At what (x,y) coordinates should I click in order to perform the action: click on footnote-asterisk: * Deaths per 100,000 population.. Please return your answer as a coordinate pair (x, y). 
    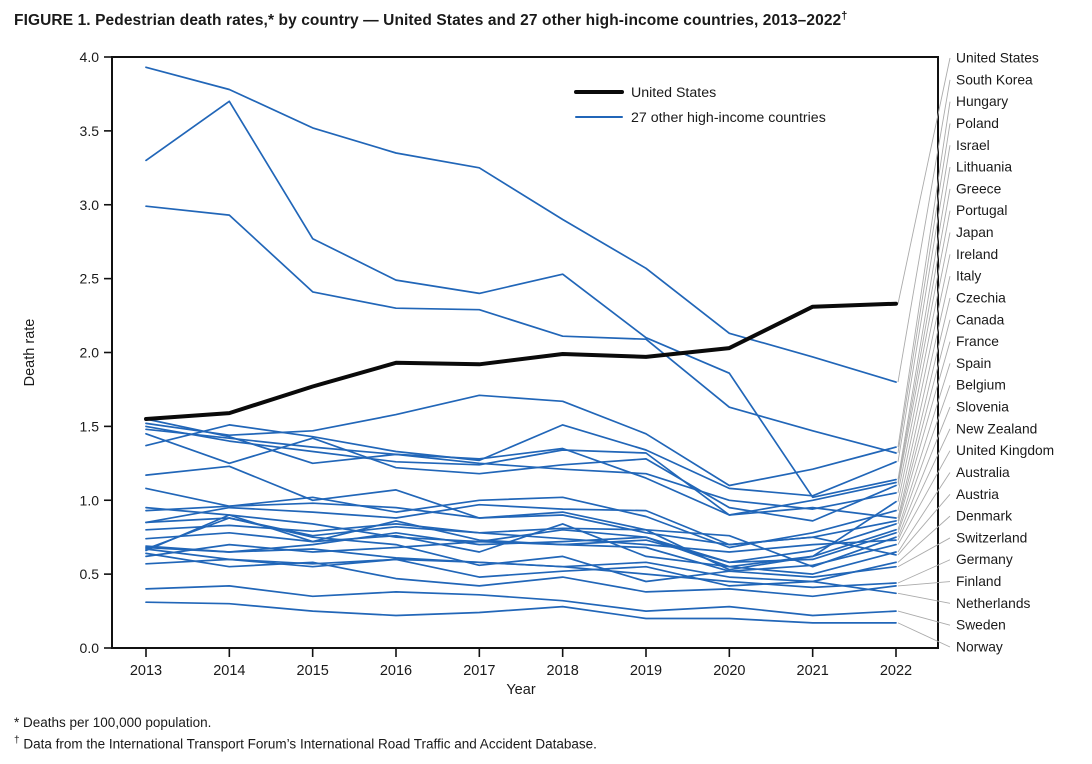
    Looking at the image, I should click on (113, 722).